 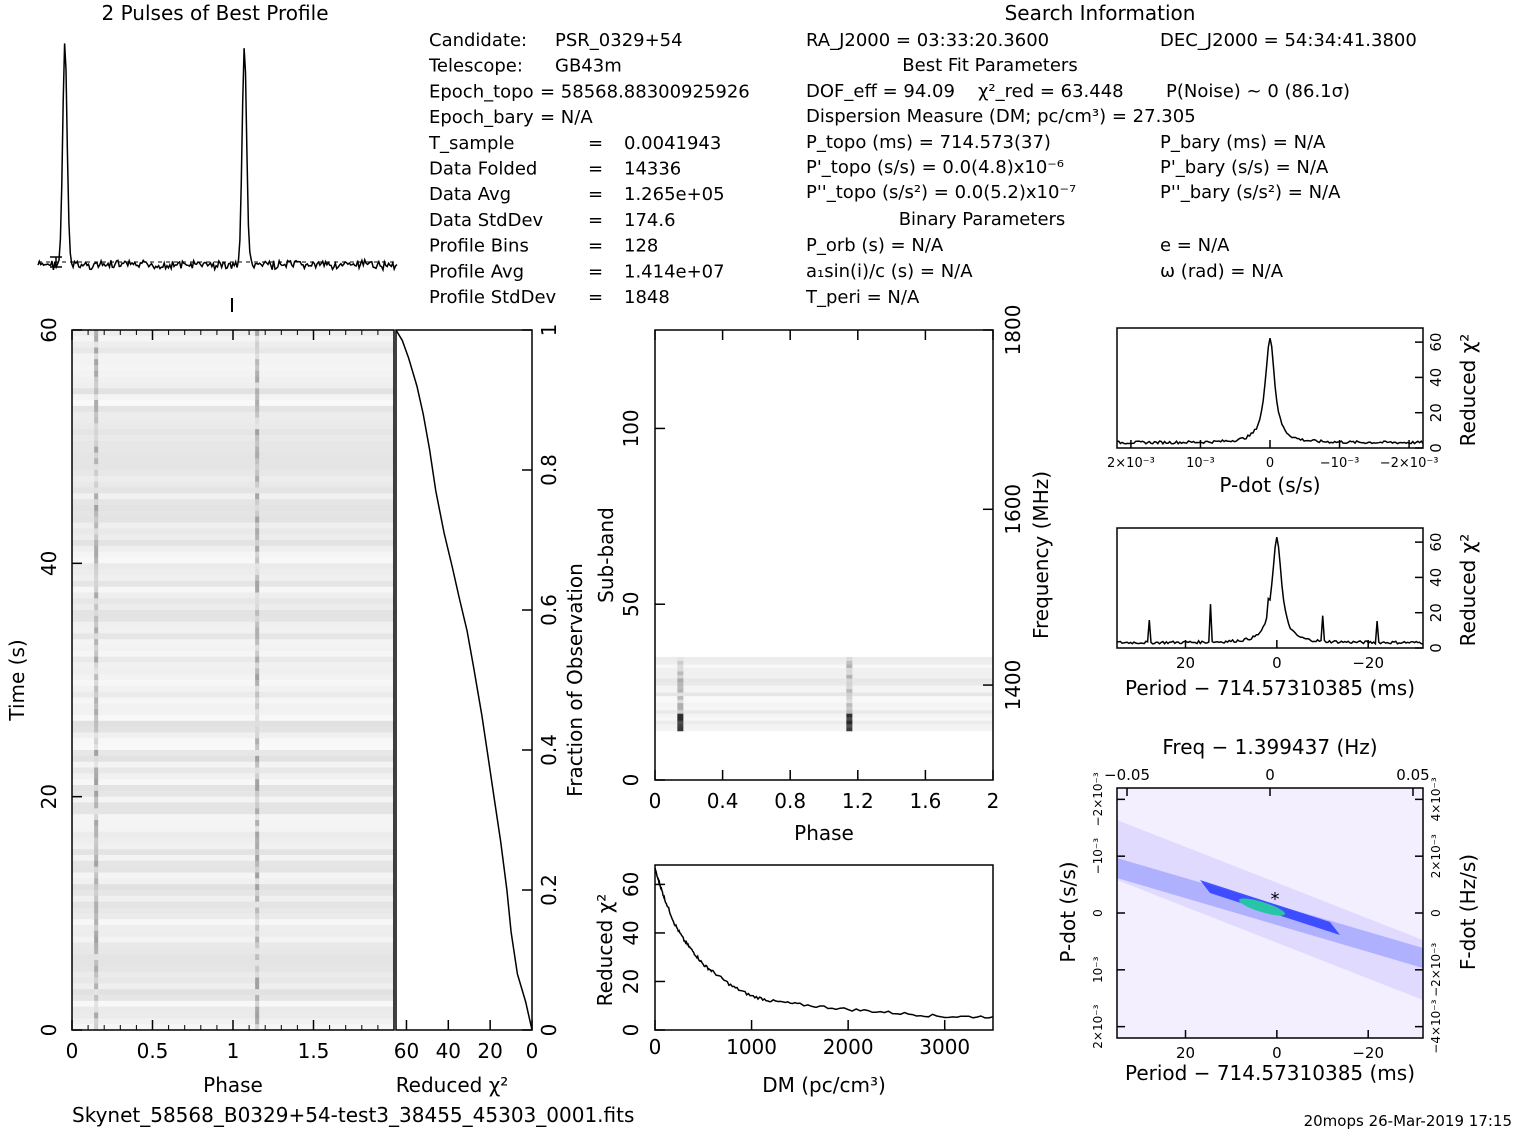 I want to click on chi2-time-line, so click(x=464, y=680).